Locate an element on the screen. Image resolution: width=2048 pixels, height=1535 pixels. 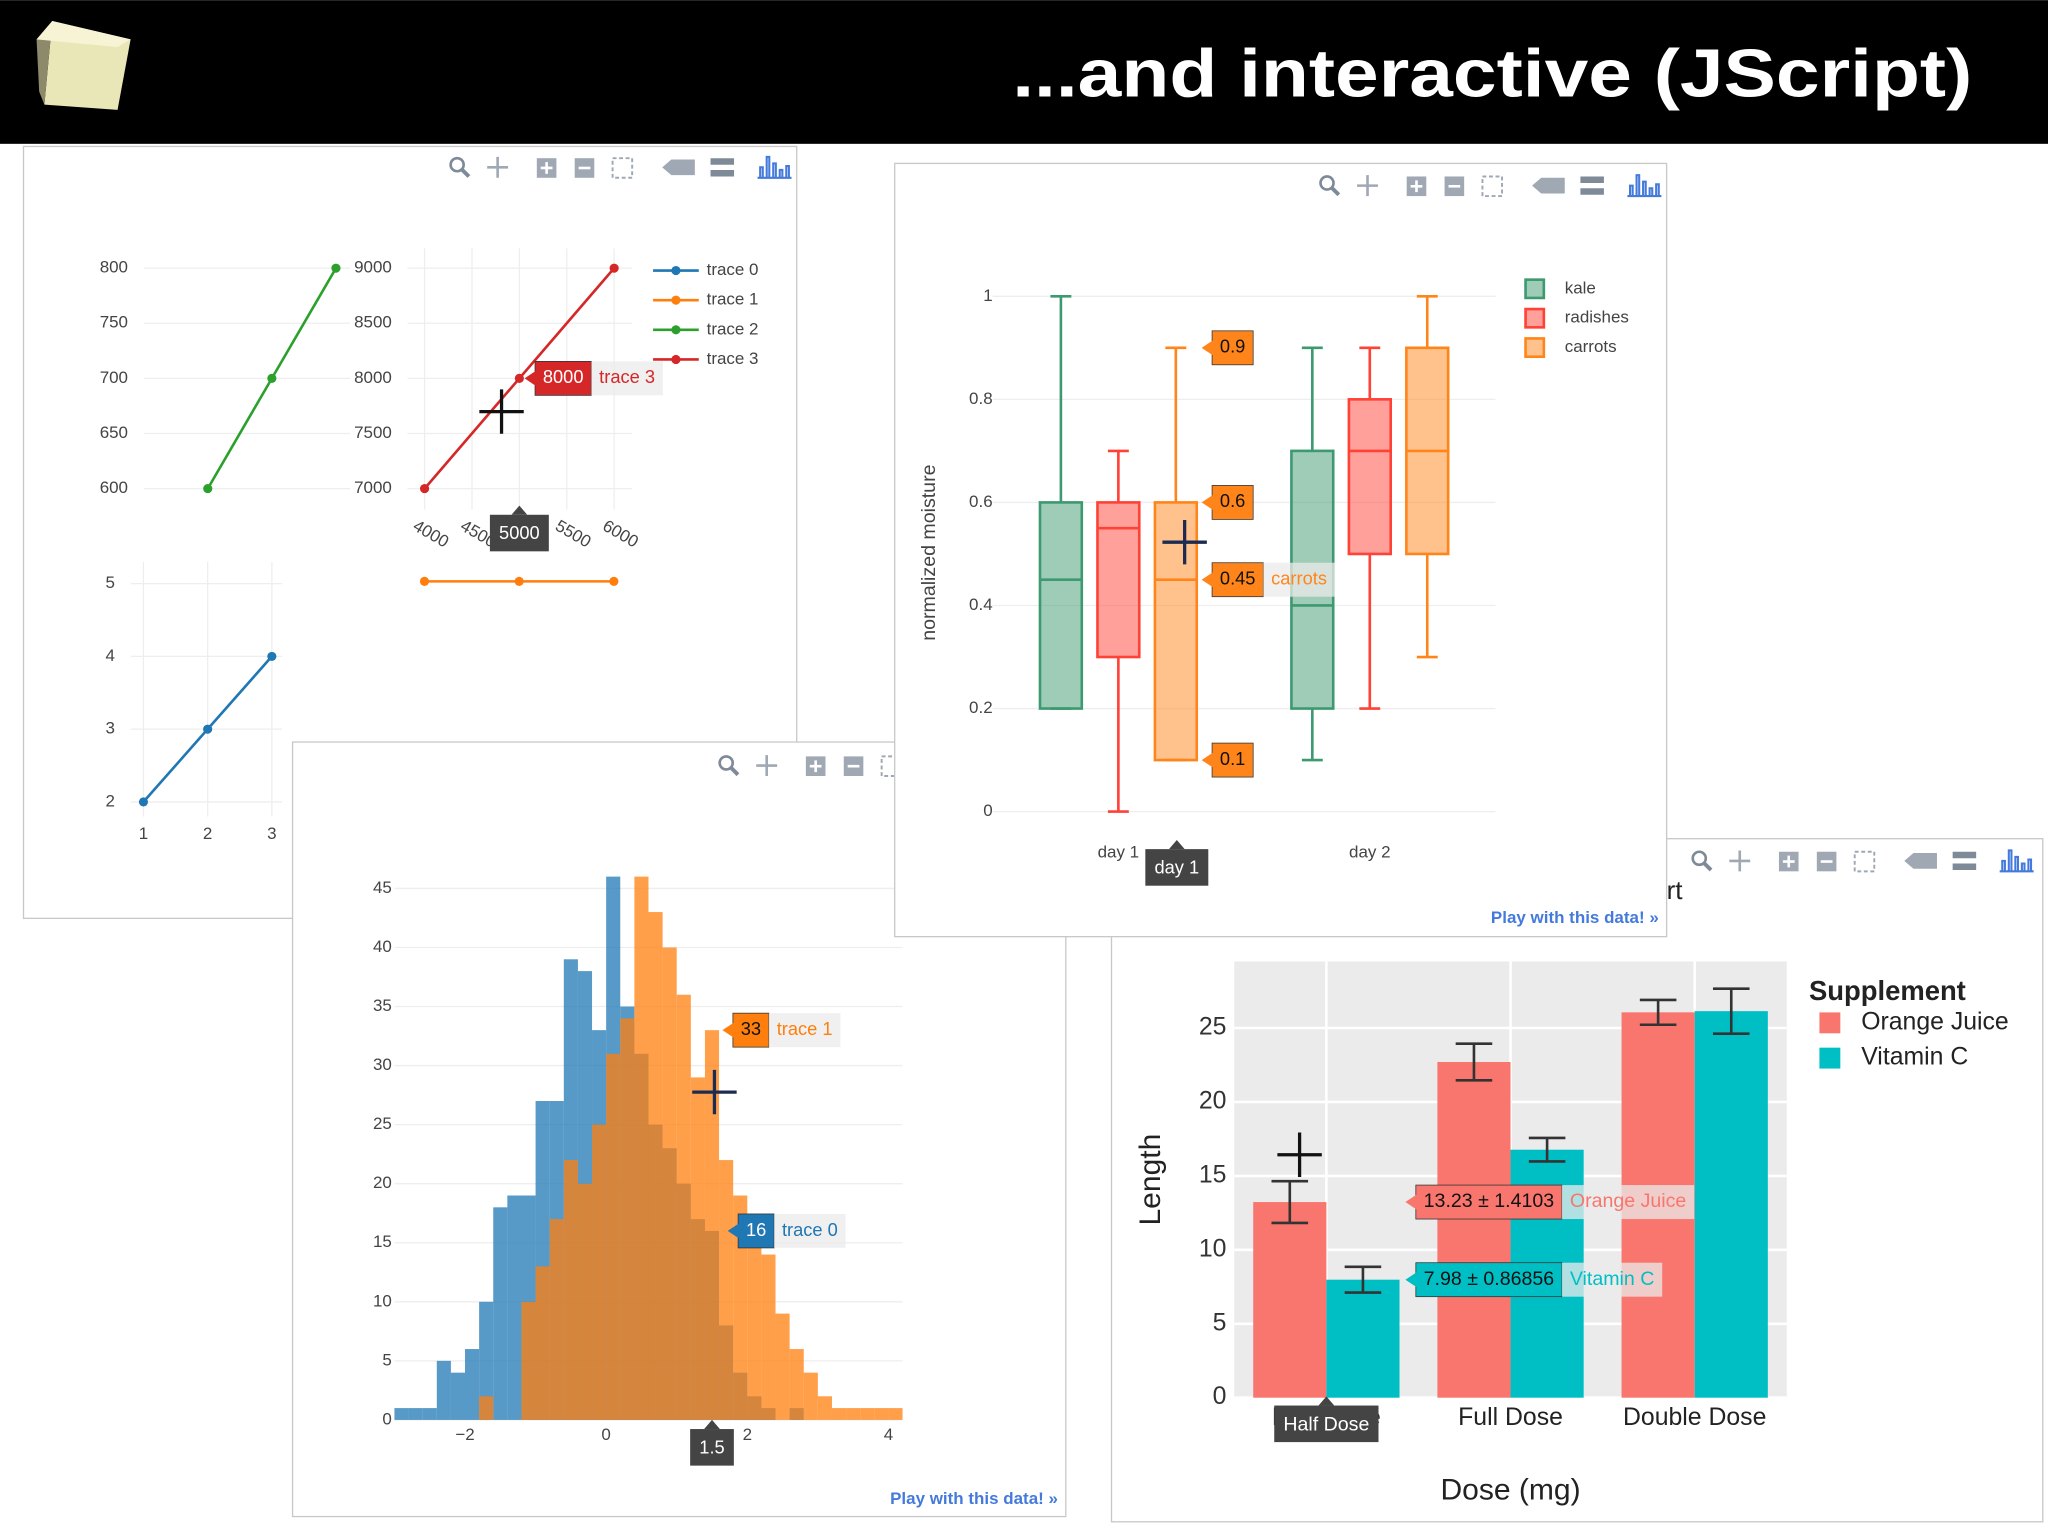
hover-label: 16 is located at coordinates (756, 1229).